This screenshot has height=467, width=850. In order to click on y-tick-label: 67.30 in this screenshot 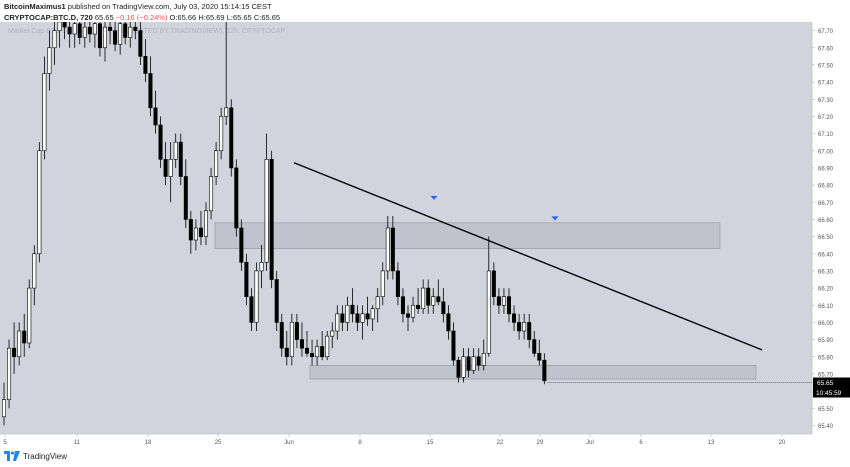, I will do `click(826, 101)`.